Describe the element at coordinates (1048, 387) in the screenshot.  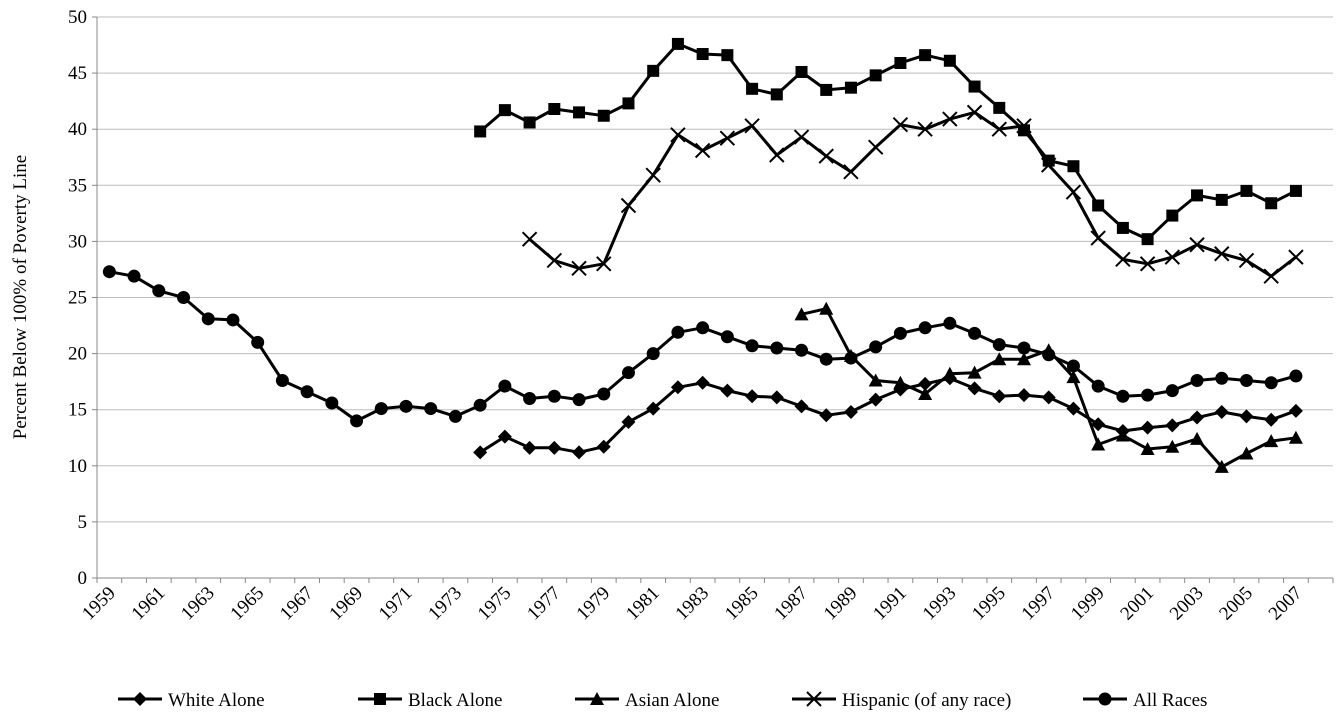
I see `series-asian-alone` at that location.